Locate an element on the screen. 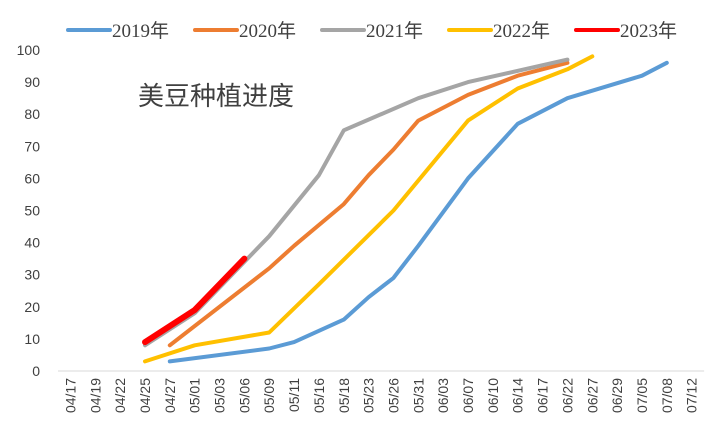  x-tick-label: 05/06 is located at coordinates (244, 395).